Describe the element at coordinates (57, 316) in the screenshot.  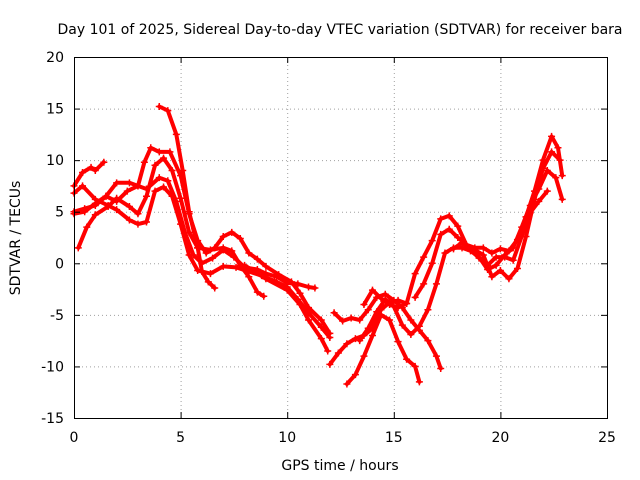
I see `y-tick-label: -5` at that location.